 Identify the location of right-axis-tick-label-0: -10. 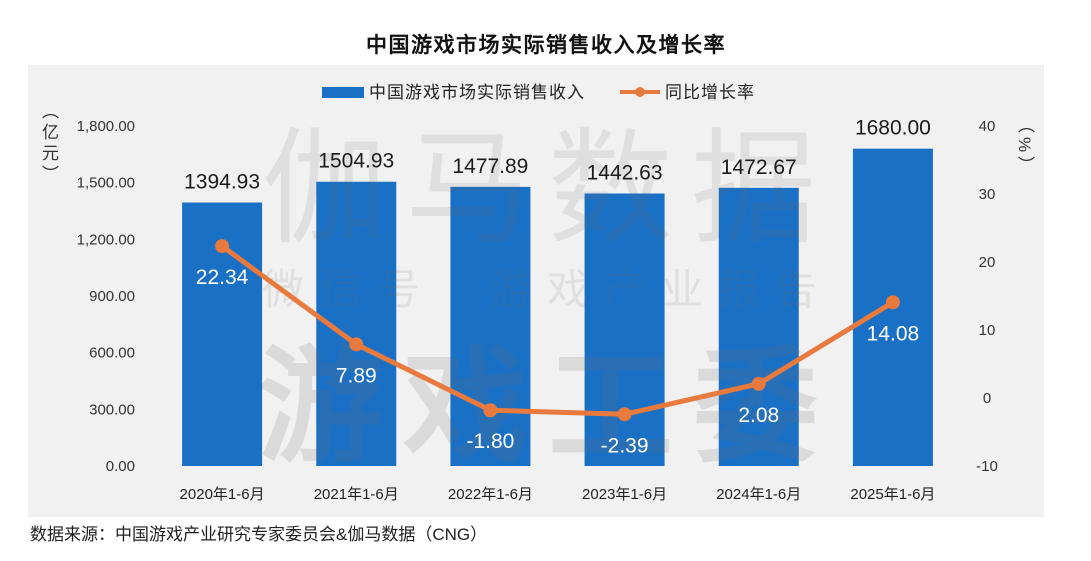
(987, 466).